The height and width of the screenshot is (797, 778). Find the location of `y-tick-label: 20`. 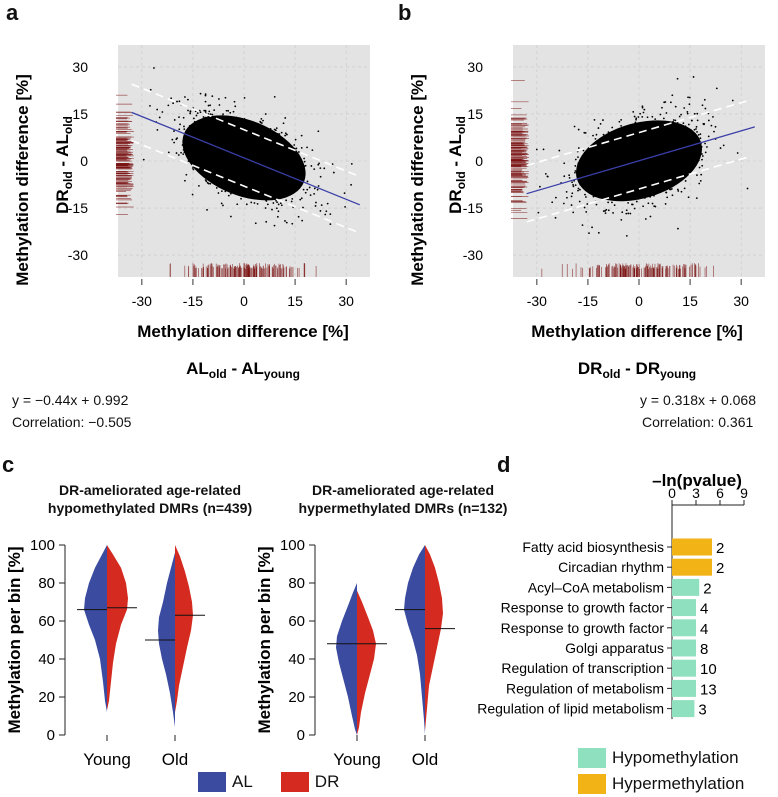

y-tick-label: 20 is located at coordinates (46, 697).